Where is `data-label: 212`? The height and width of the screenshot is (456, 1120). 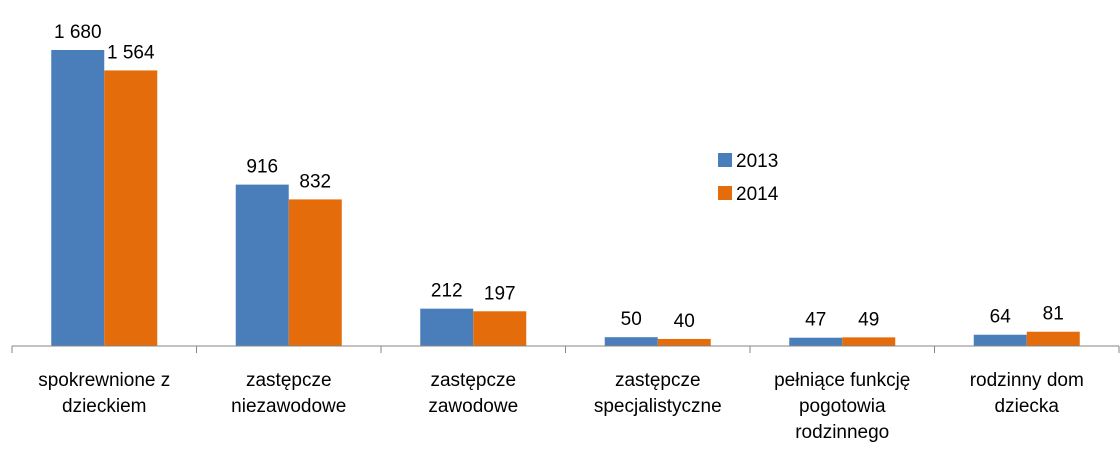 data-label: 212 is located at coordinates (447, 291).